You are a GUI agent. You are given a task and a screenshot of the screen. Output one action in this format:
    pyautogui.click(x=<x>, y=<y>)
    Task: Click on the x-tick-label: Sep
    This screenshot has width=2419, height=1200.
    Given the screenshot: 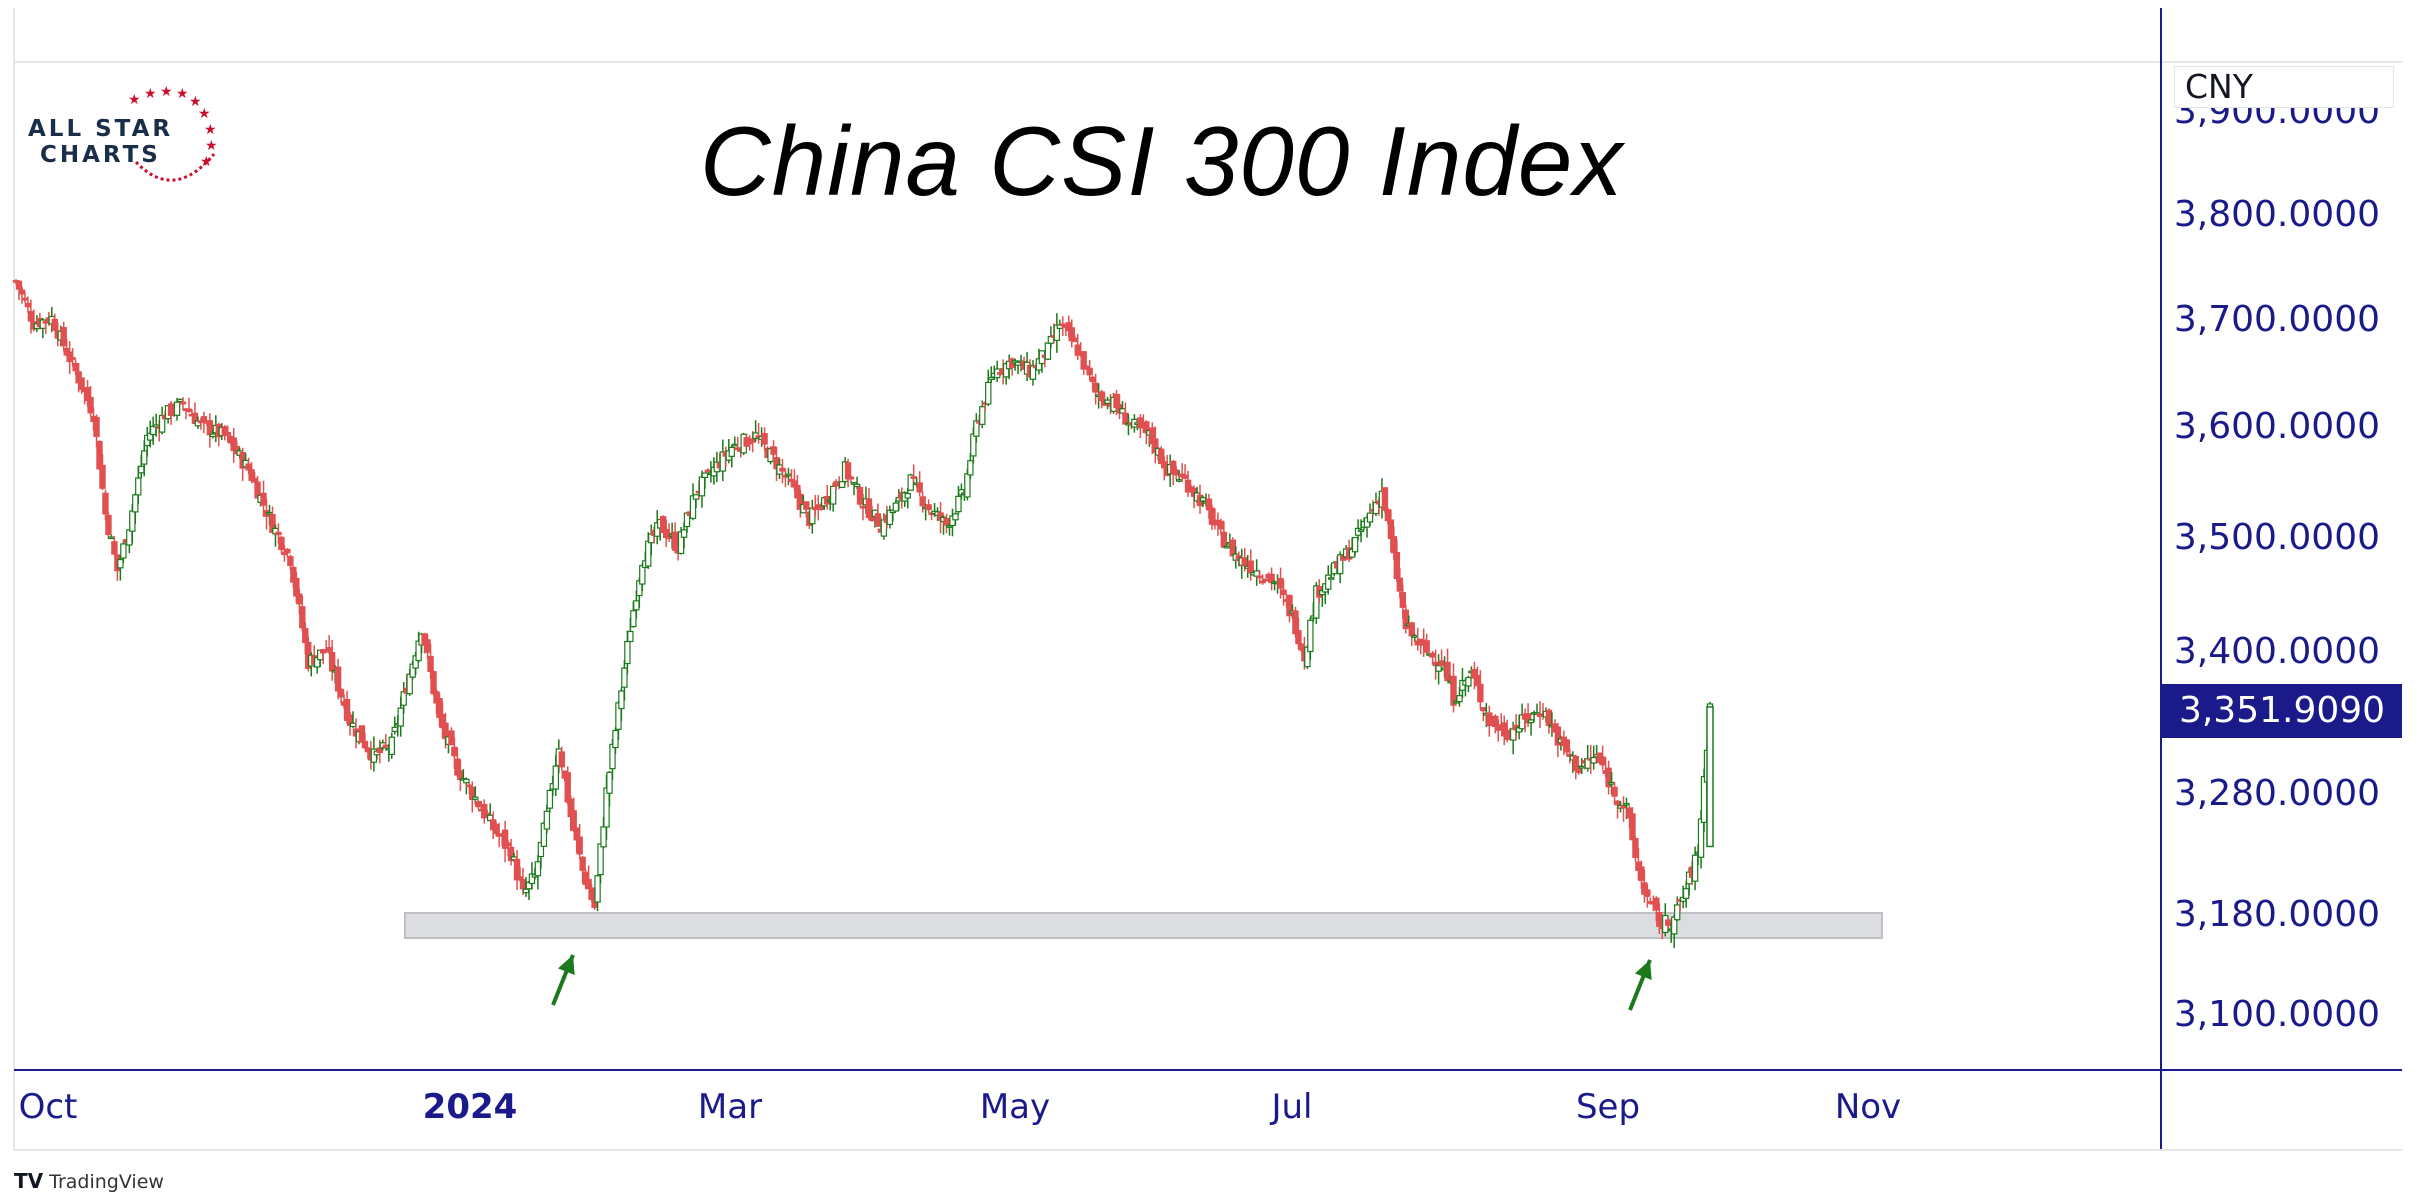 What is the action you would take?
    pyautogui.click(x=1608, y=1107)
    